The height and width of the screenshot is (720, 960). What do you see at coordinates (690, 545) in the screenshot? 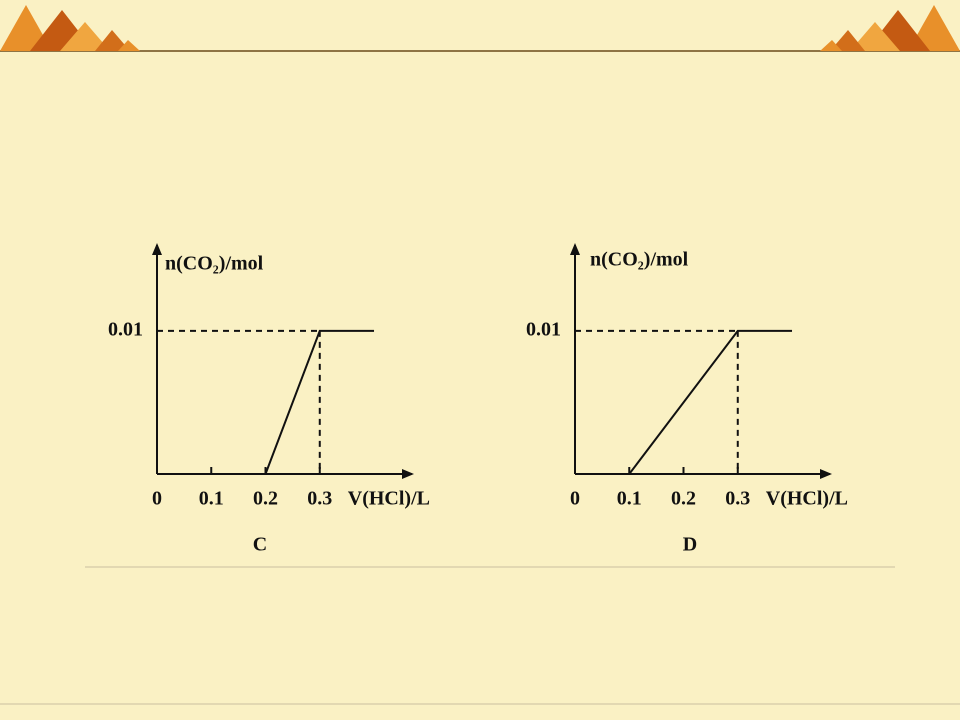
I see `chart-caption: D` at bounding box center [690, 545].